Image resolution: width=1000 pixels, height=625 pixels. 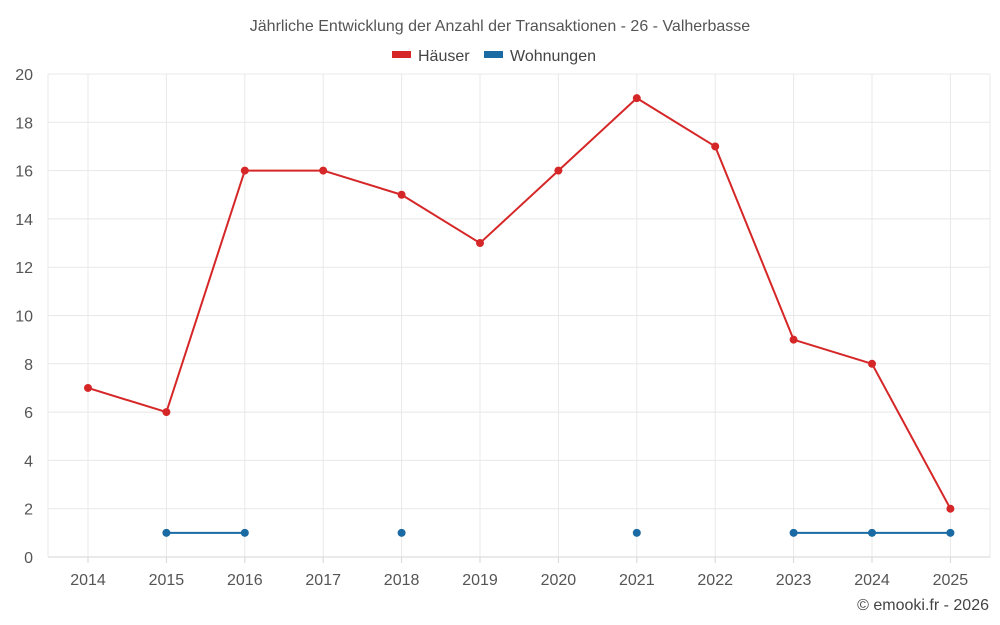 I want to click on legend: Häuser Wohnungen, so click(x=494, y=56).